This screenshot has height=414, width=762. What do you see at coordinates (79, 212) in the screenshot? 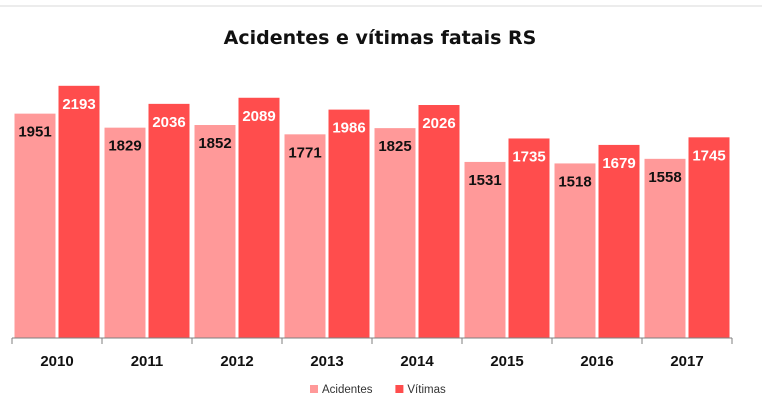
I see `bar-vítimas-2010` at bounding box center [79, 212].